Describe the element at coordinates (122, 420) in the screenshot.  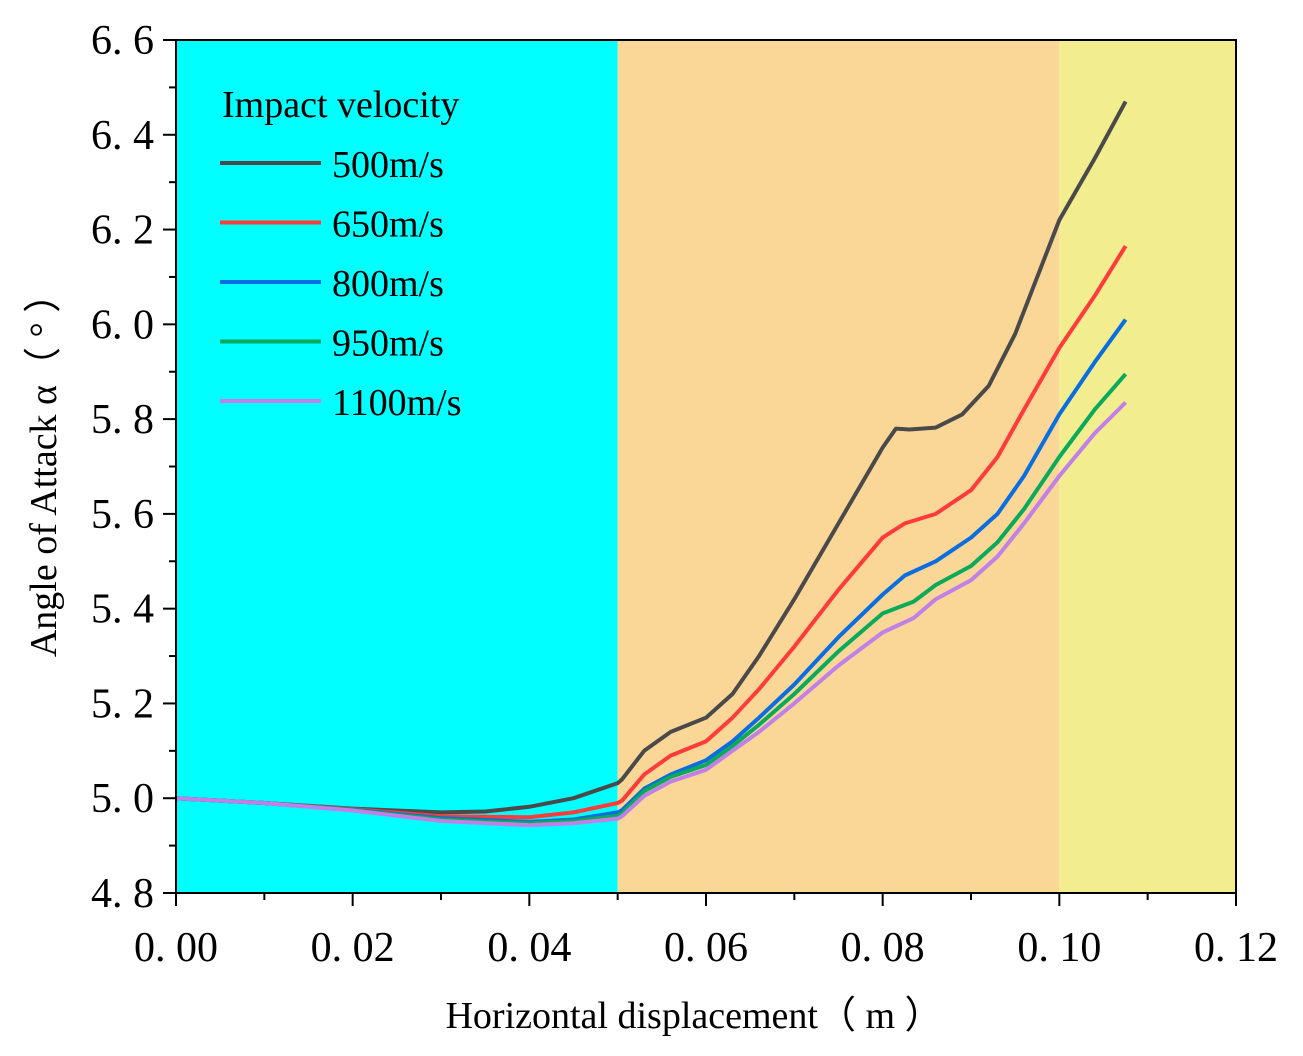
I see `y-tick-label: 5. 8` at that location.